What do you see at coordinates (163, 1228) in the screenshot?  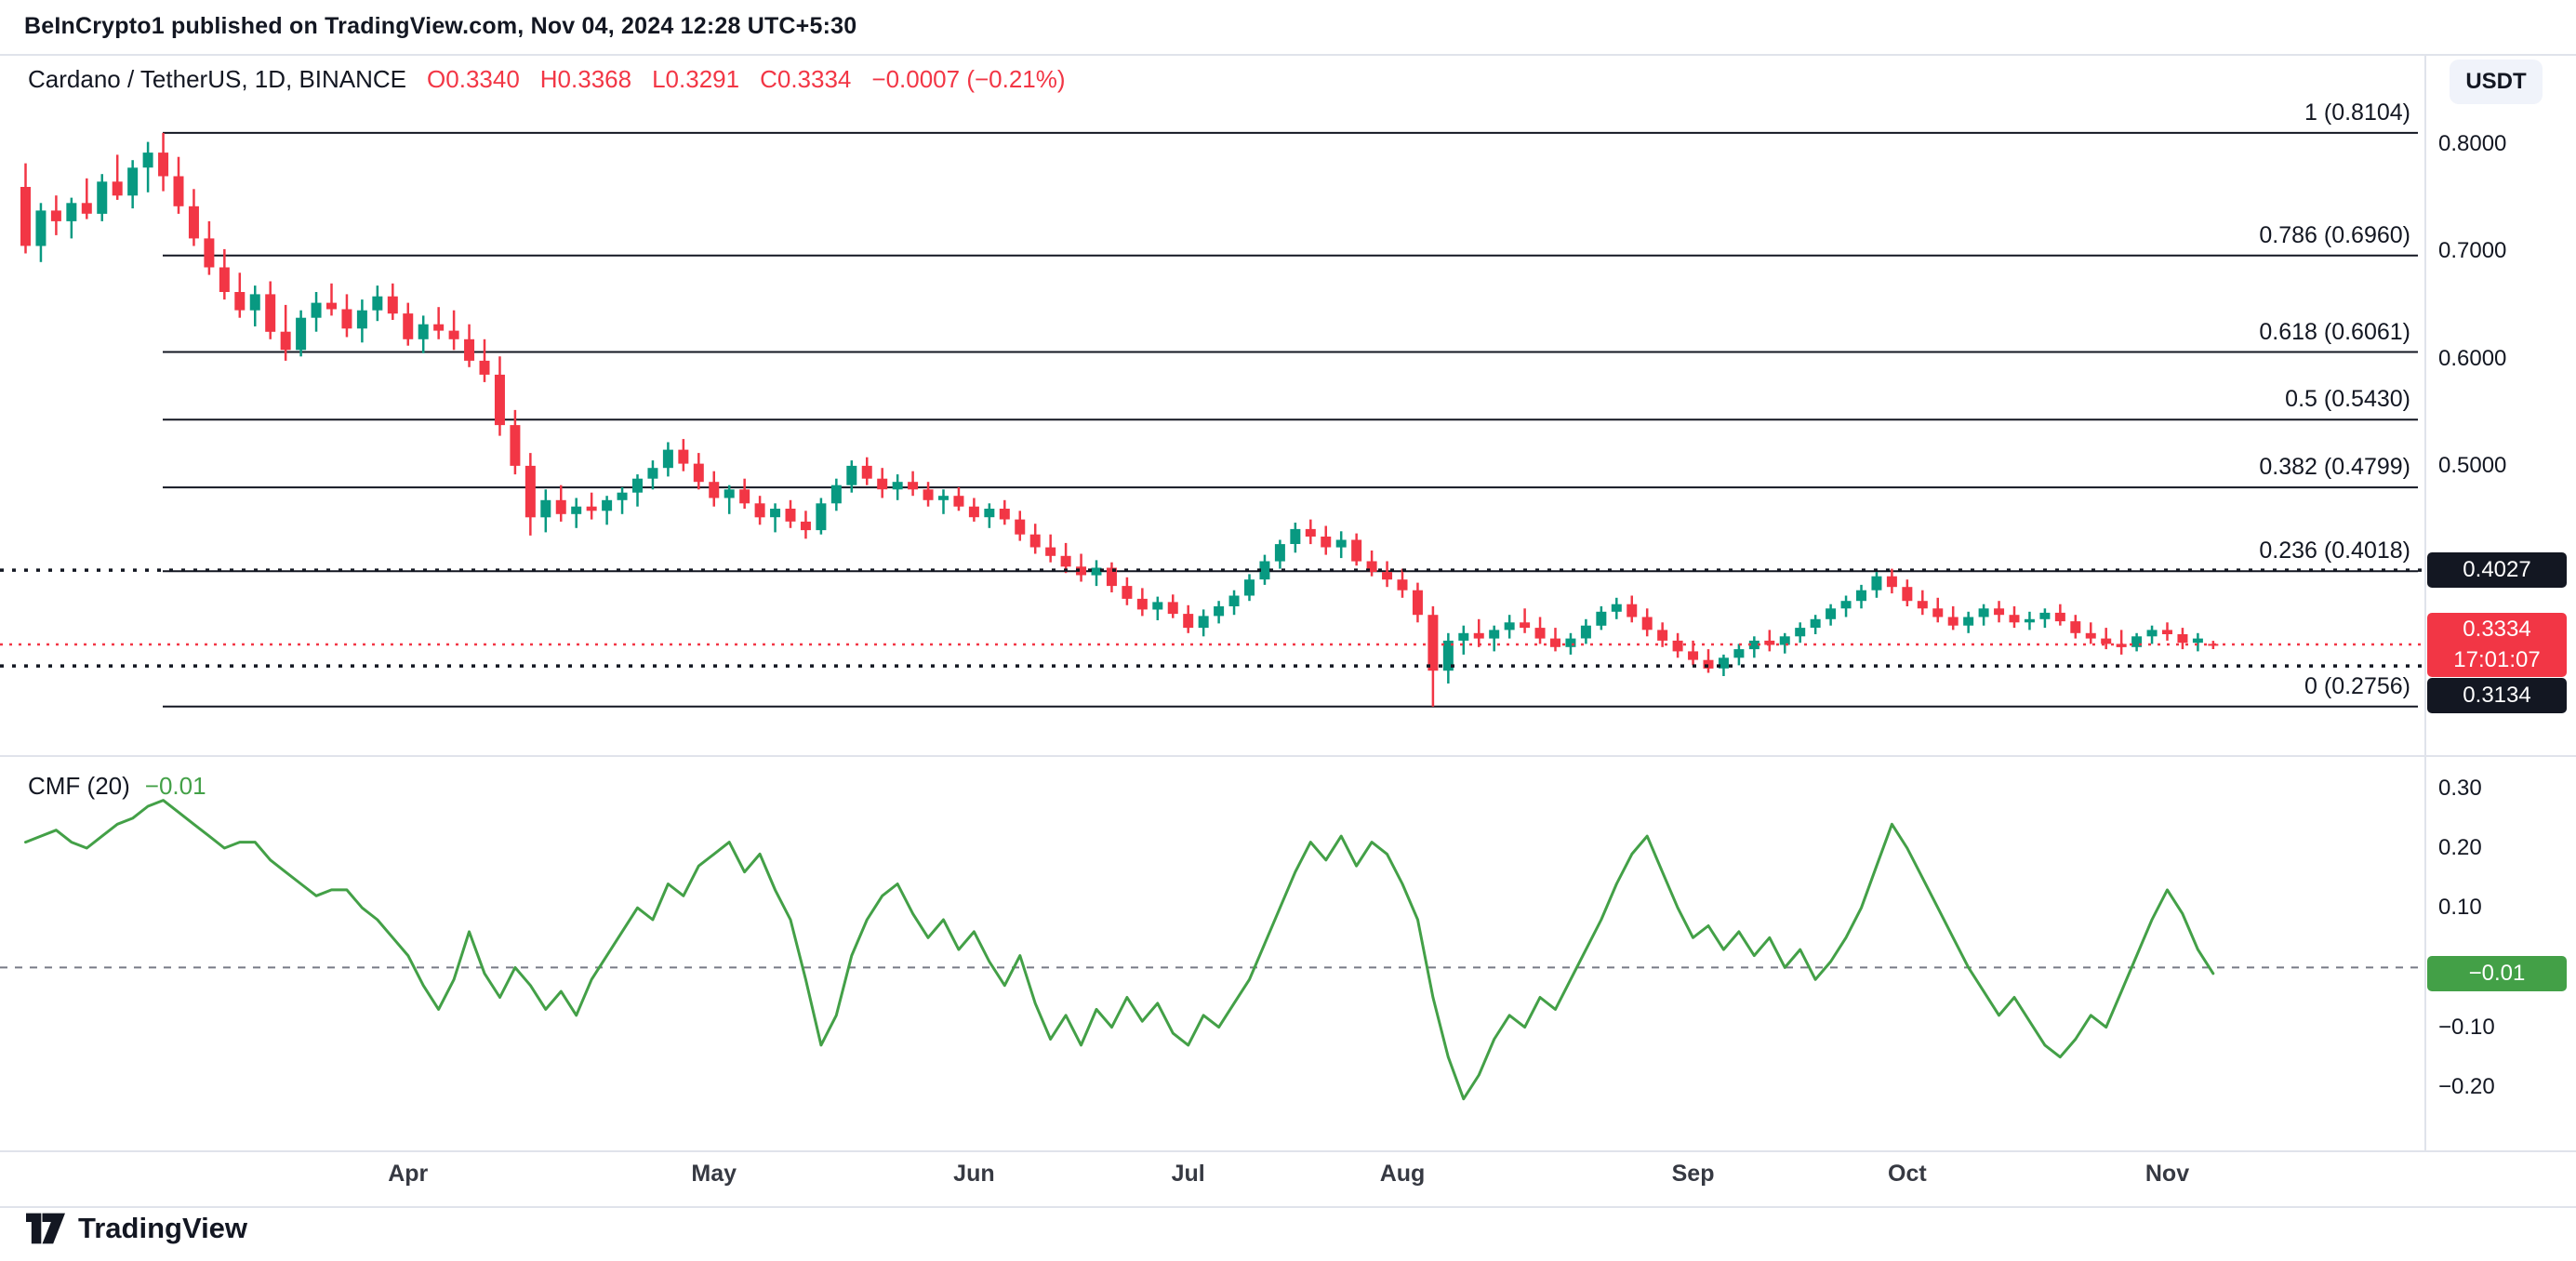 I see `tradingview-brand: TradingView` at bounding box center [163, 1228].